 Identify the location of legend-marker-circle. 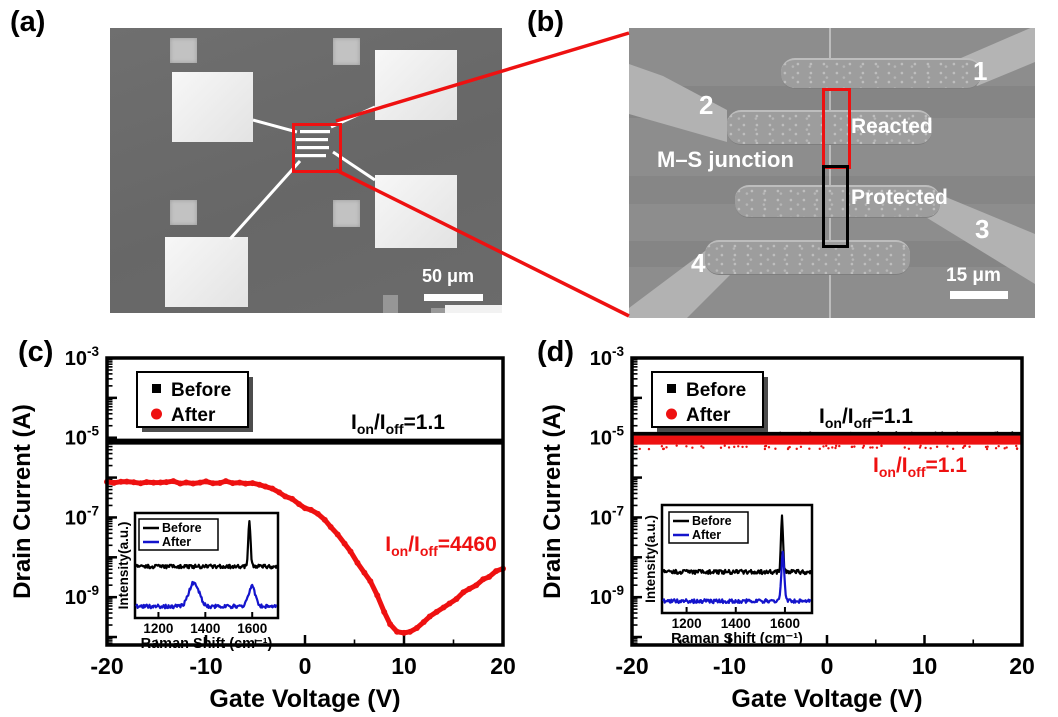
(156, 414).